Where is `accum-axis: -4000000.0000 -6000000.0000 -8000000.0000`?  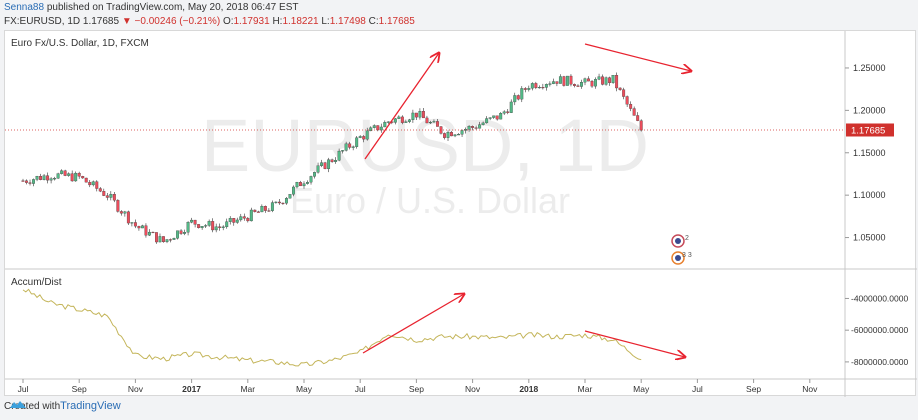 accum-axis: -4000000.0000 -6000000.0000 -8000000.0000 is located at coordinates (876, 330).